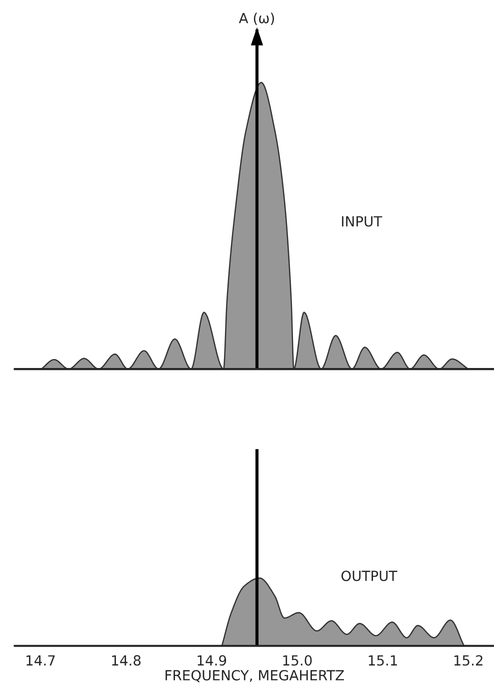 Image resolution: width=494 pixels, height=693 pixels. I want to click on x-tick-label: 14.8, so click(126, 660).